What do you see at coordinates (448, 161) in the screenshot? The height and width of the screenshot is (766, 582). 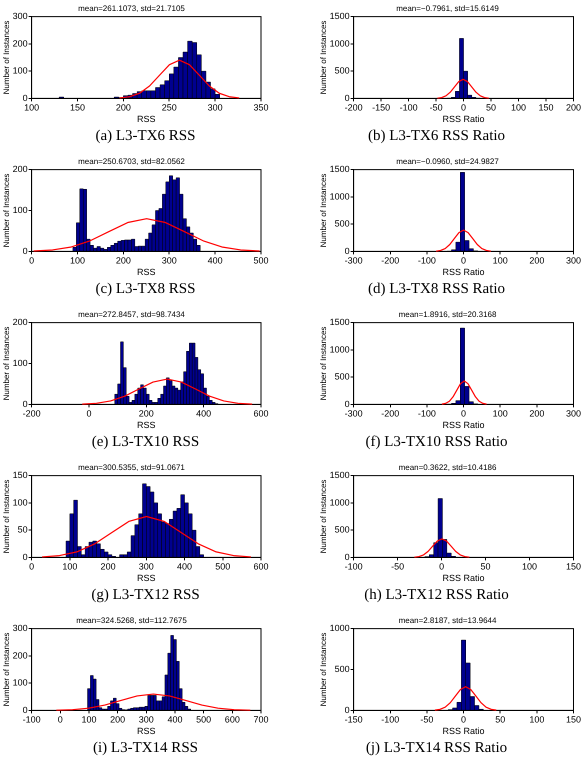 I see `chart-title: mean=−0.0960, std=24.9827` at bounding box center [448, 161].